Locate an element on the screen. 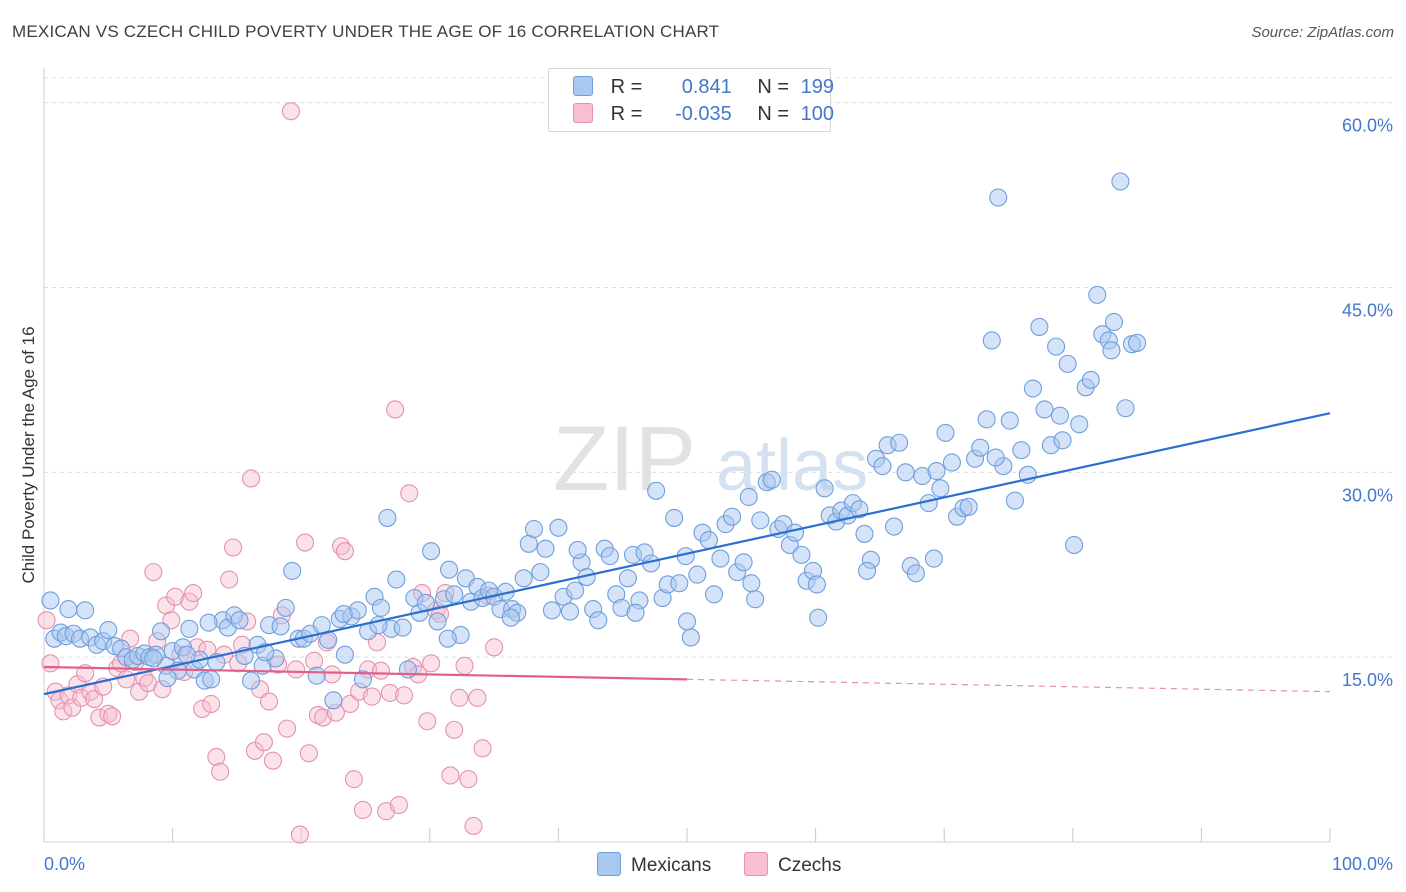 This screenshot has width=1406, height=892. czechs-label: Czechs is located at coordinates (810, 865).